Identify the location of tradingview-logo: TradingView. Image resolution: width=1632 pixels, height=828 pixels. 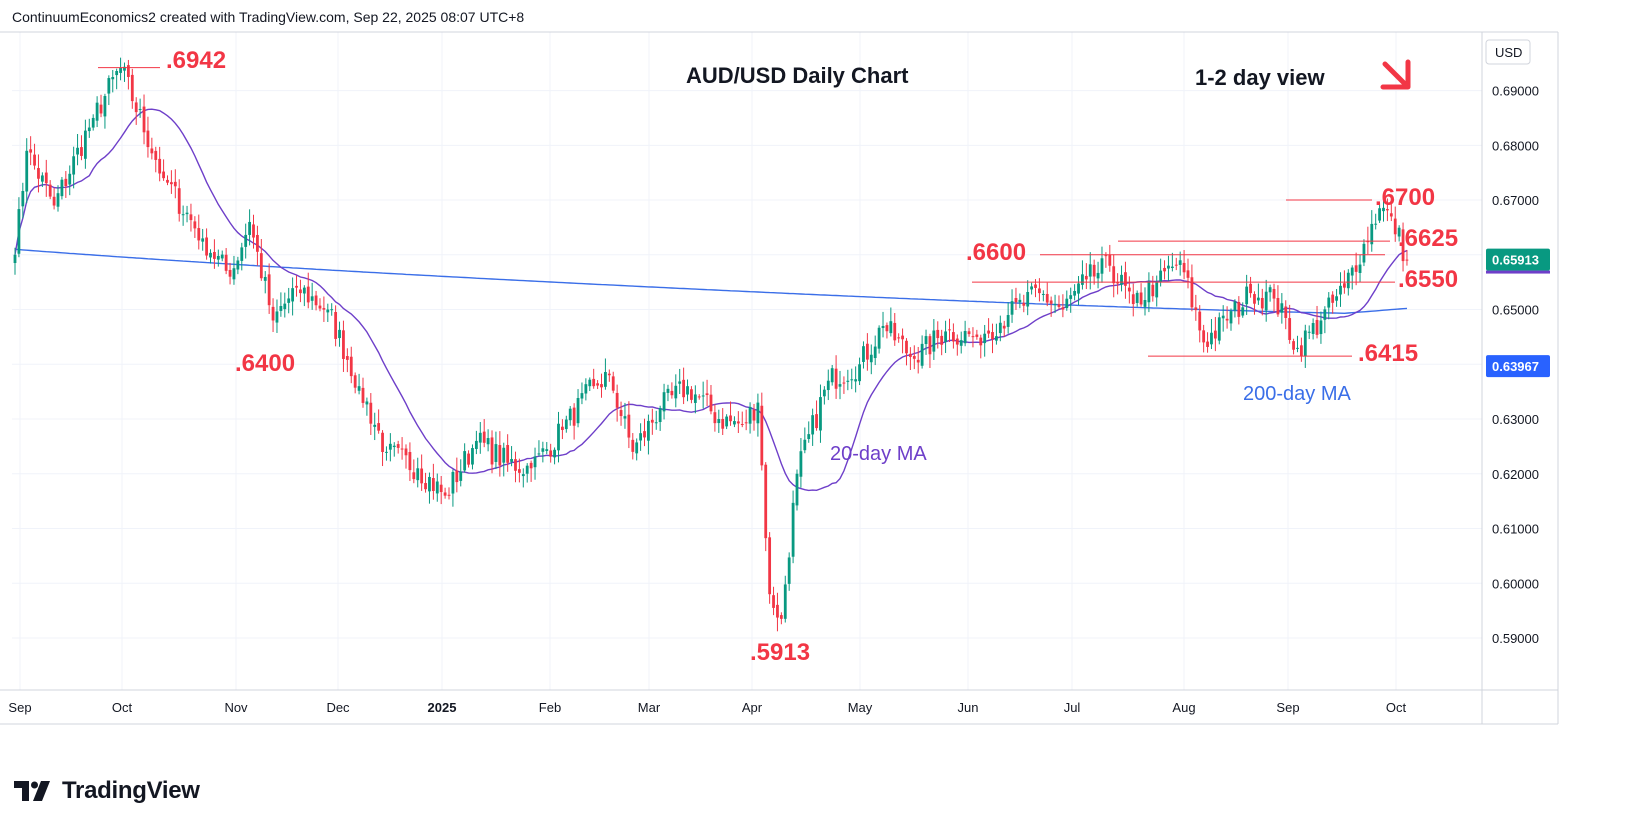
(107, 791).